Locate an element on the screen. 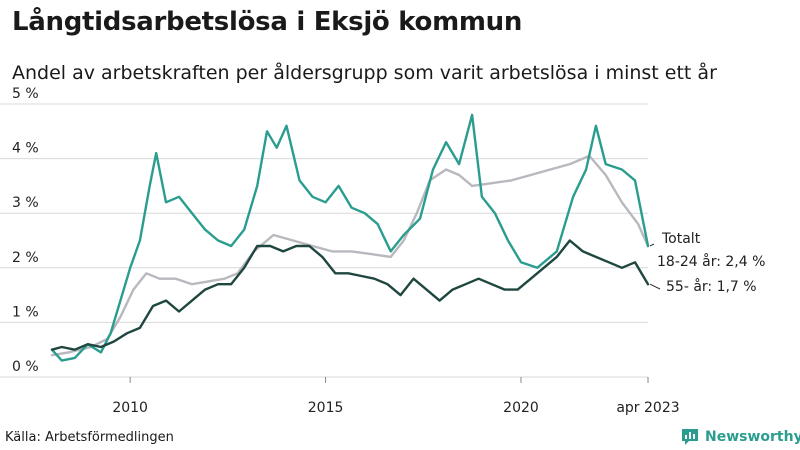  series-label-55: 55- år: 1,7 % is located at coordinates (711, 286).